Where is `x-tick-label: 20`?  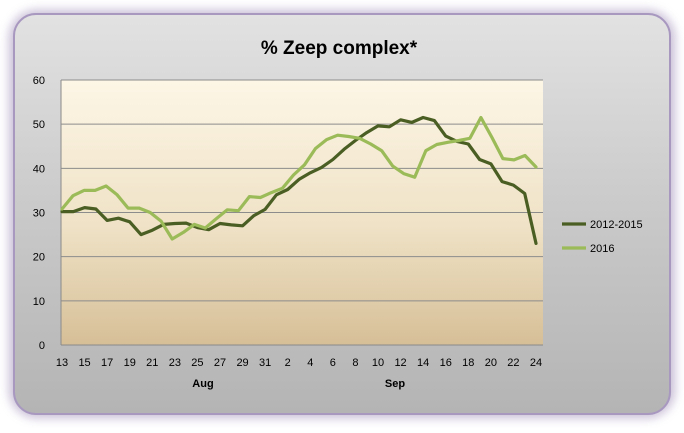 x-tick-label: 20 is located at coordinates (491, 363).